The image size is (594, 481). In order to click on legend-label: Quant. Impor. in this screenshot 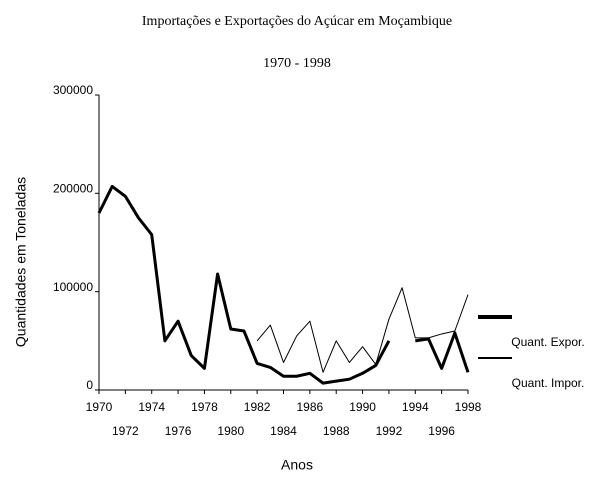, I will do `click(548, 383)`.